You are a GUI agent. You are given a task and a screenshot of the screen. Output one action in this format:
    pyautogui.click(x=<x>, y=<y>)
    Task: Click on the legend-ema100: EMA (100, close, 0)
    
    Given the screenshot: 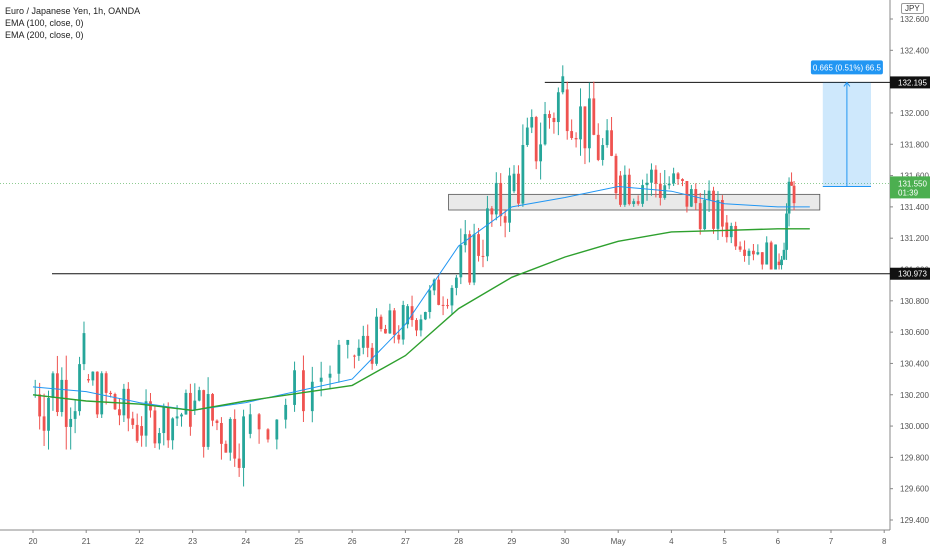 What is the action you would take?
    pyautogui.click(x=44, y=23)
    